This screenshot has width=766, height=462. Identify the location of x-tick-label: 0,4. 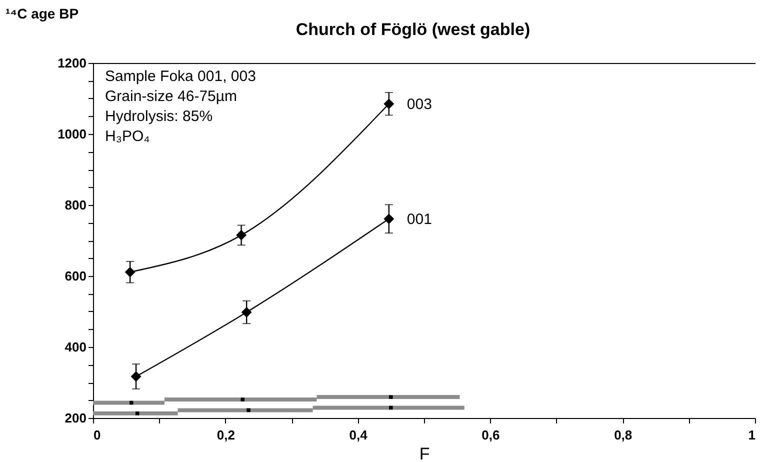
(358, 435).